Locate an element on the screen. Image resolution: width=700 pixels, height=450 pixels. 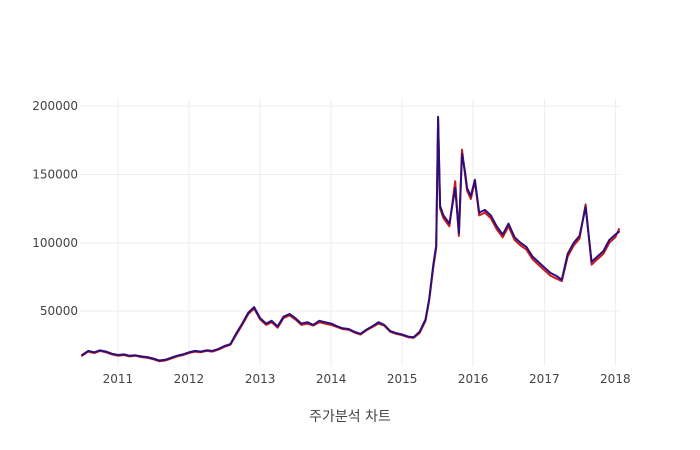
x-tick-label: 2016 is located at coordinates (473, 379).